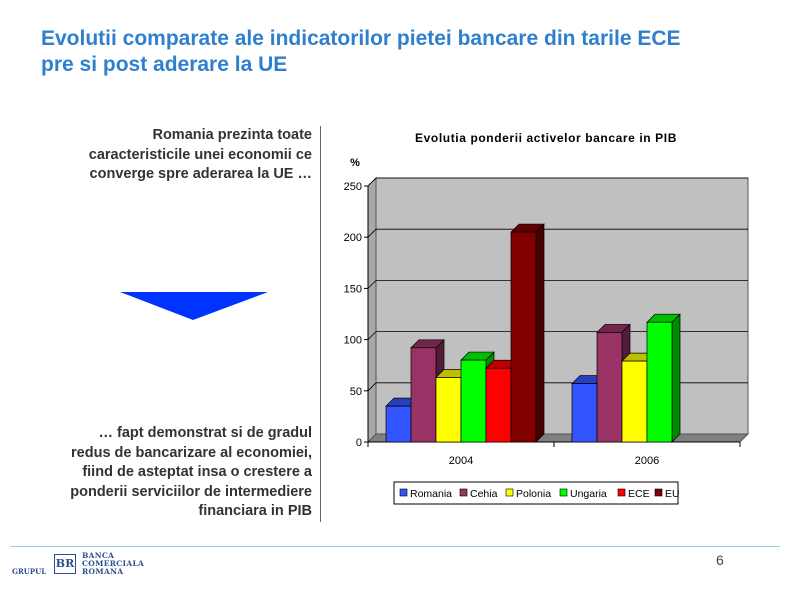 The height and width of the screenshot is (600, 800). What do you see at coordinates (232, 135) in the screenshot?
I see `left-text-top-line: Romania prezinta toate` at bounding box center [232, 135].